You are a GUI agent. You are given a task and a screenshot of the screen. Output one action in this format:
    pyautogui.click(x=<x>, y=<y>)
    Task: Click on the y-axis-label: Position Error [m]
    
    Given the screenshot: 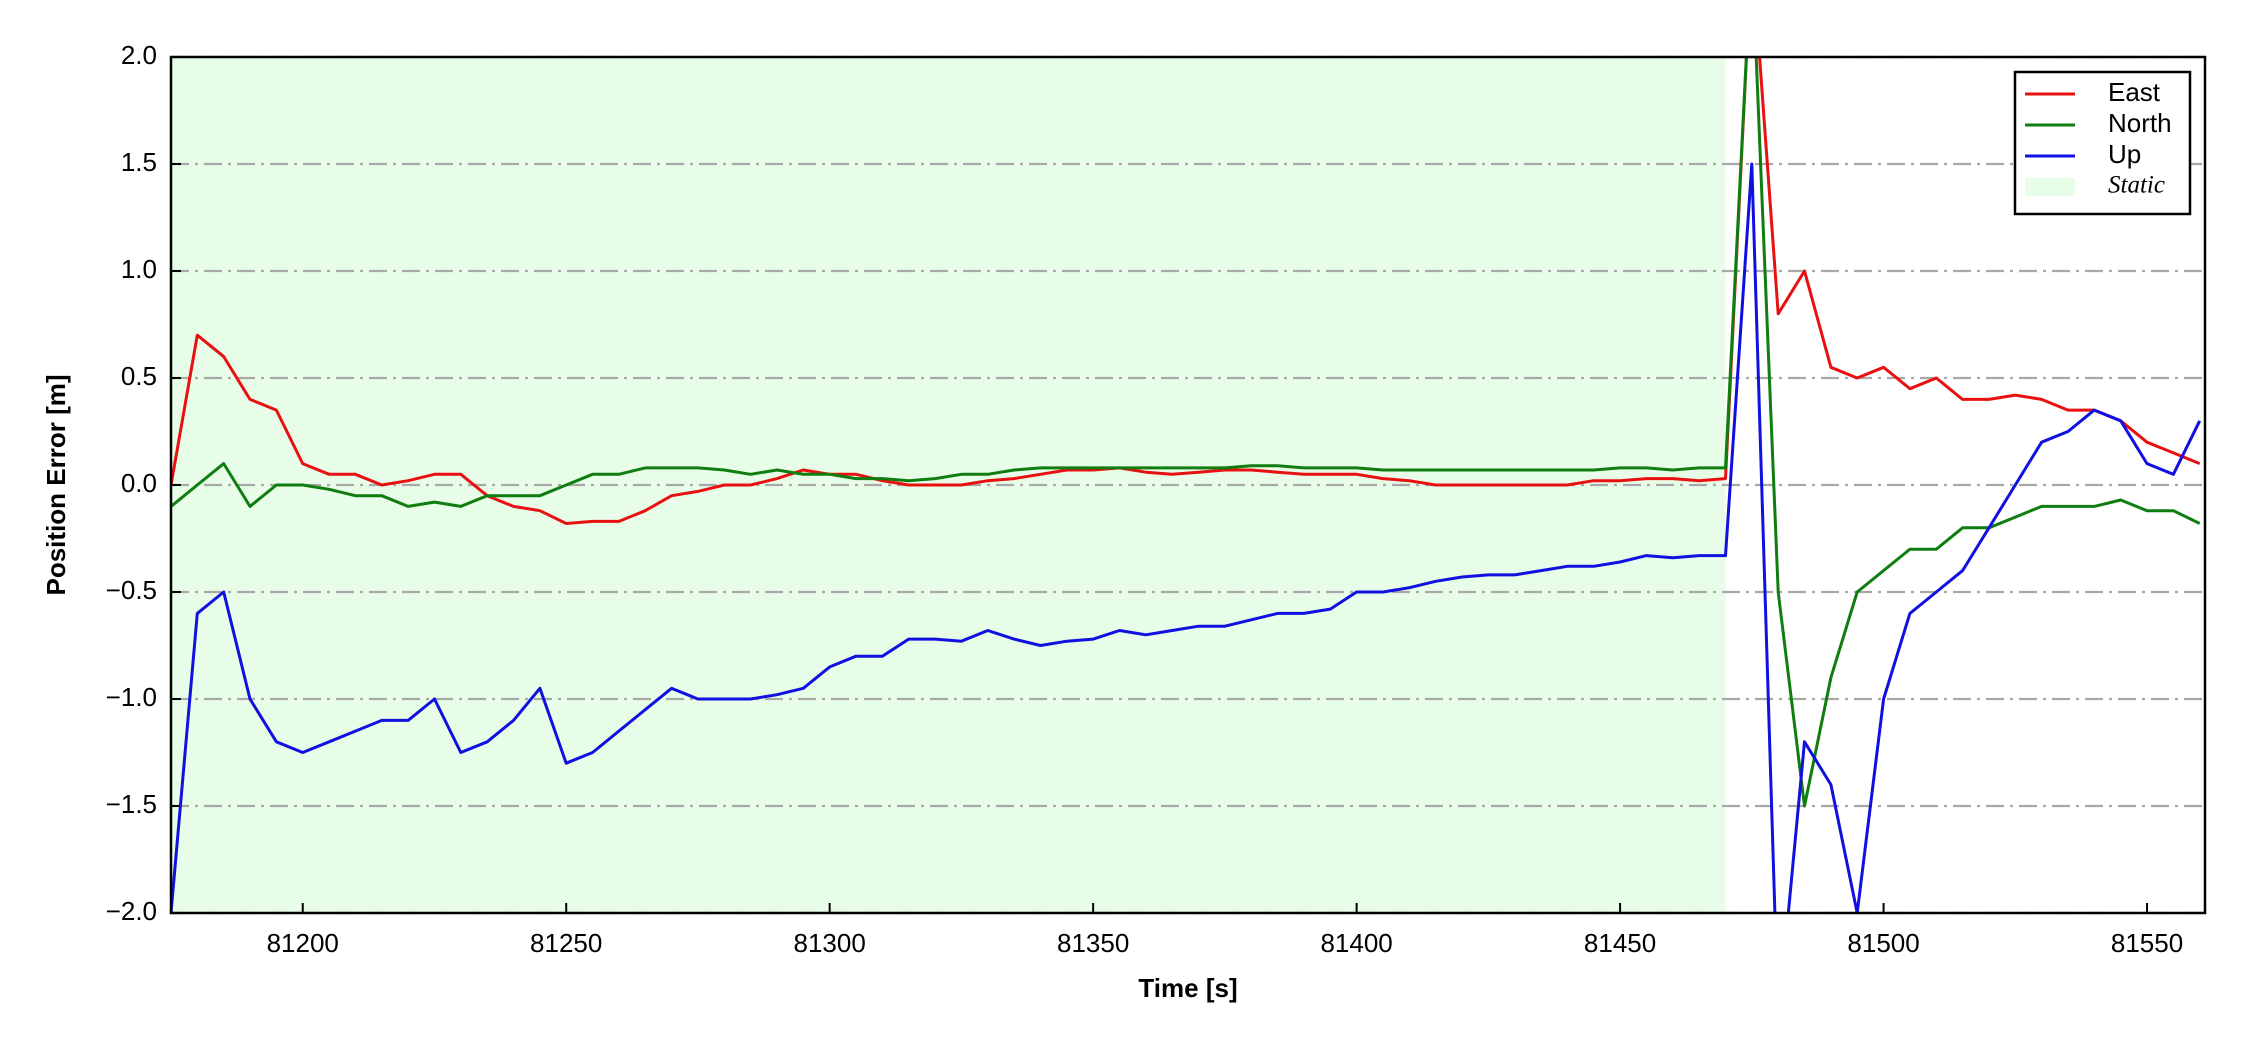 What is the action you would take?
    pyautogui.click(x=56, y=484)
    